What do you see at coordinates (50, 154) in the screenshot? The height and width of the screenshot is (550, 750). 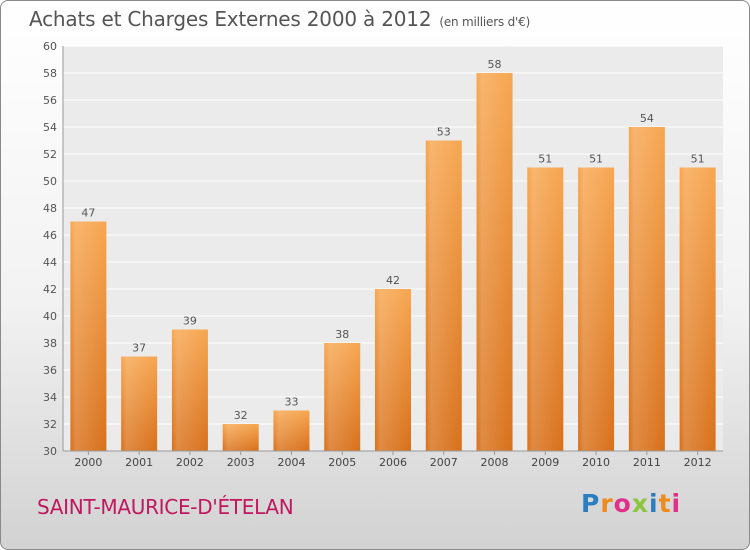 I see `y-tick-label: 52` at bounding box center [50, 154].